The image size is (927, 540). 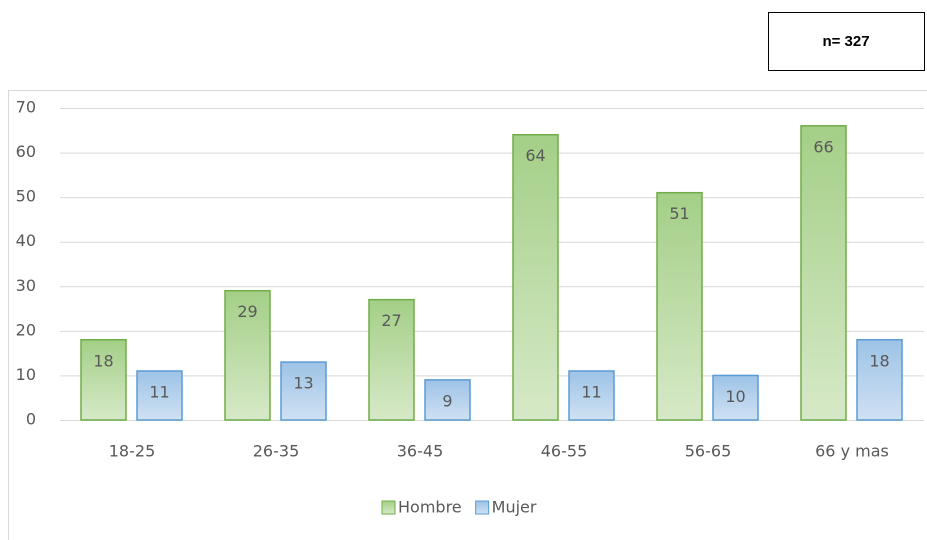 What do you see at coordinates (564, 451) in the screenshot?
I see `x-tick-label: 46-55` at bounding box center [564, 451].